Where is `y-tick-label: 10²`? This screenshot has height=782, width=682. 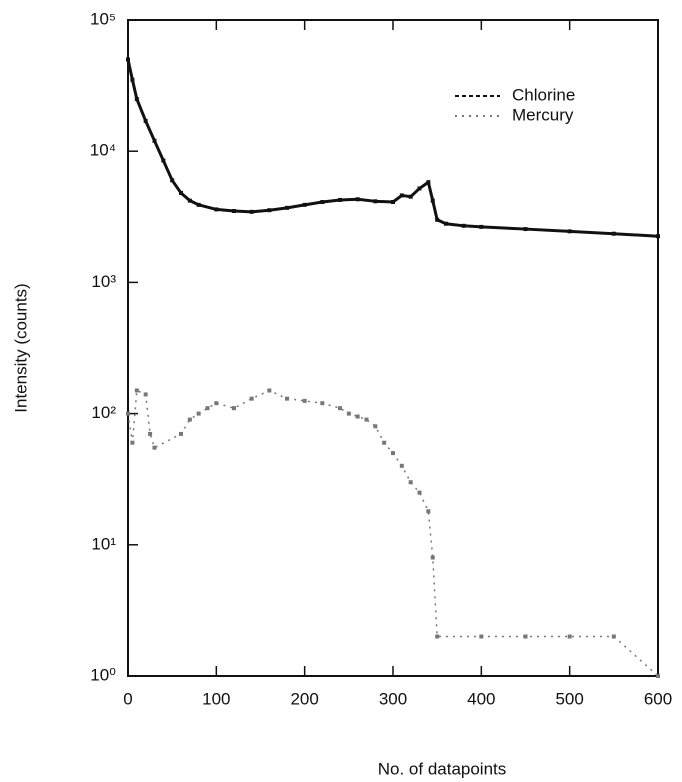
y-tick-label: 10² is located at coordinates (103, 412).